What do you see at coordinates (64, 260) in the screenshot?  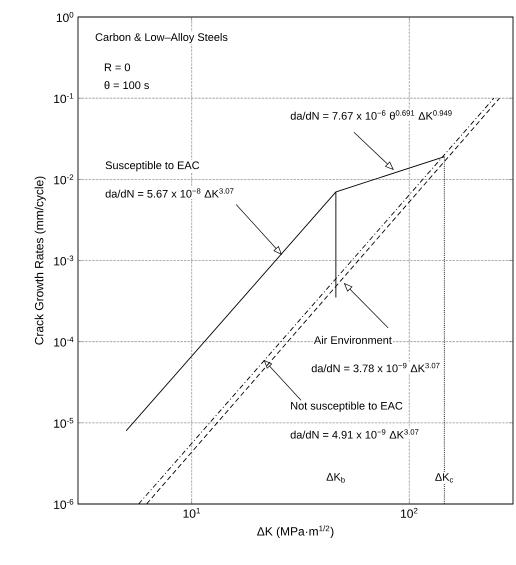 I see `y-tick-label: 10$^{-3}$` at bounding box center [64, 260].